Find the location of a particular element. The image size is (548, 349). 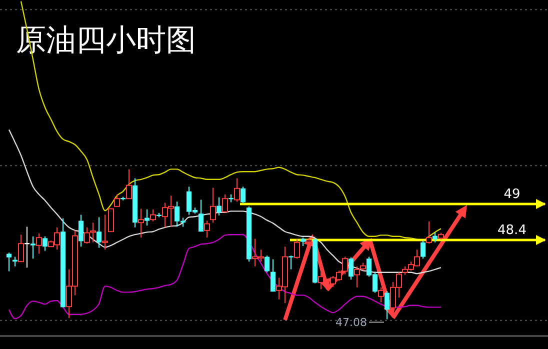

ref-line-label: 49 is located at coordinates (512, 194).